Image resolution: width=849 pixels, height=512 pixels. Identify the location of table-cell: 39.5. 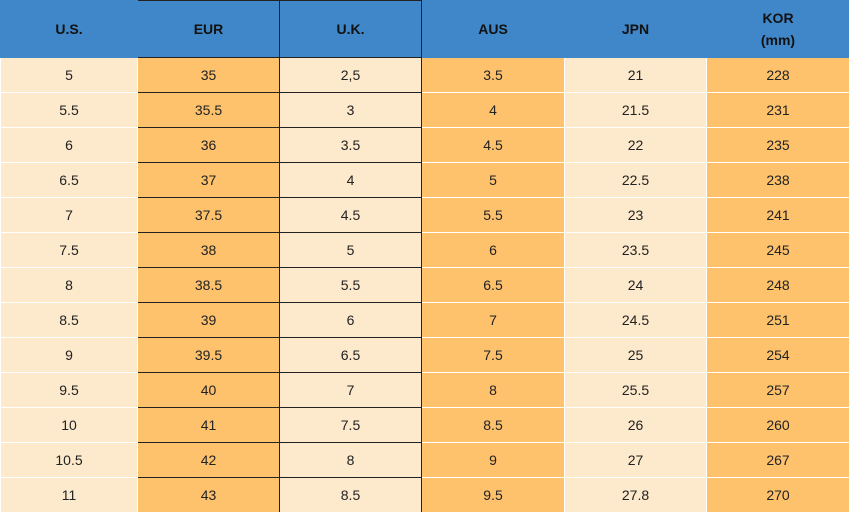
(208, 355).